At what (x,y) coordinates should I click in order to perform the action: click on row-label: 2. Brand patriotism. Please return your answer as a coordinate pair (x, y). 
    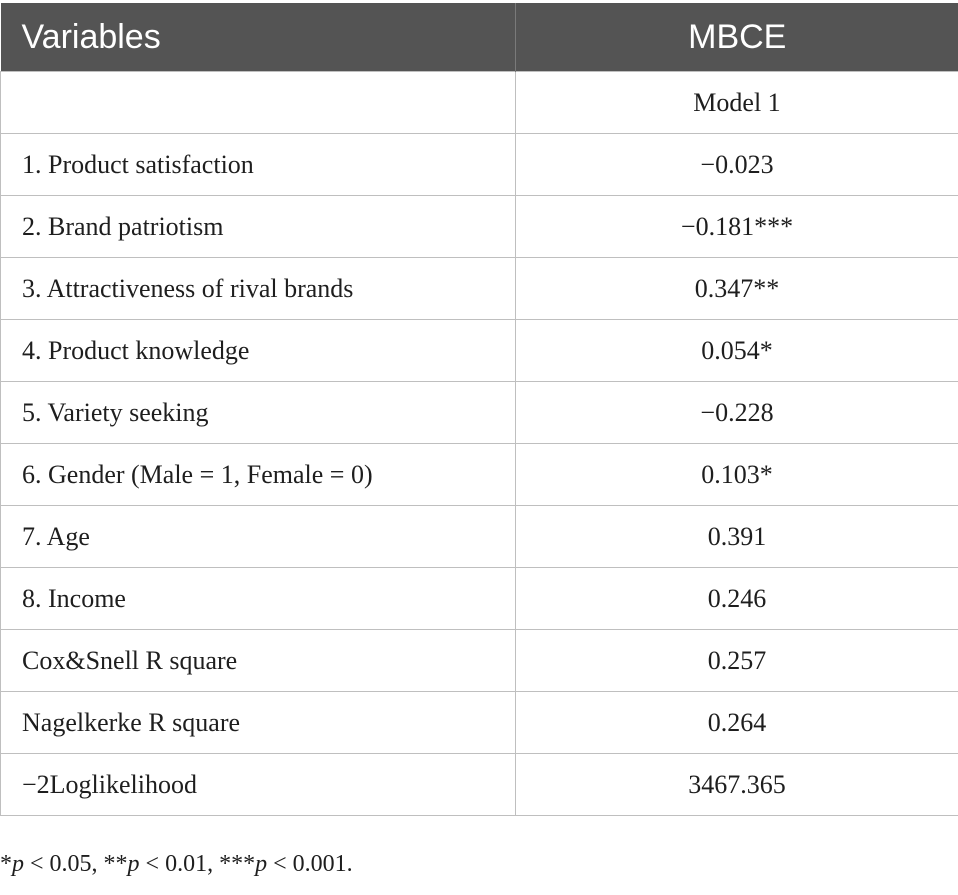
    Looking at the image, I should click on (258, 226).